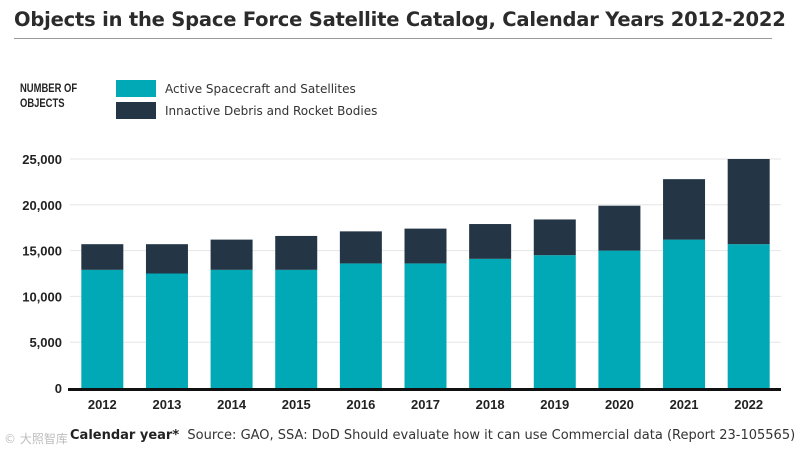 The image size is (800, 456). I want to click on legend-item-active: Active Spacecraft and Satellites, so click(246, 88).